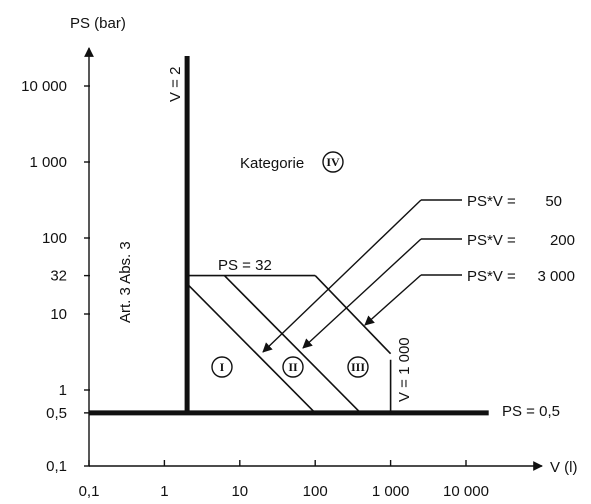 The height and width of the screenshot is (504, 591). I want to click on boundary-psv200-line, so click(292, 344).